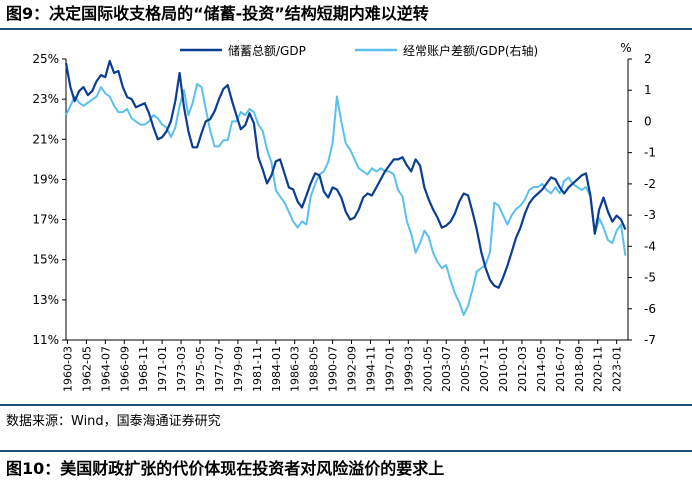  Describe the element at coordinates (45, 179) in the screenshot. I see `left-tick-label: 19%` at that location.